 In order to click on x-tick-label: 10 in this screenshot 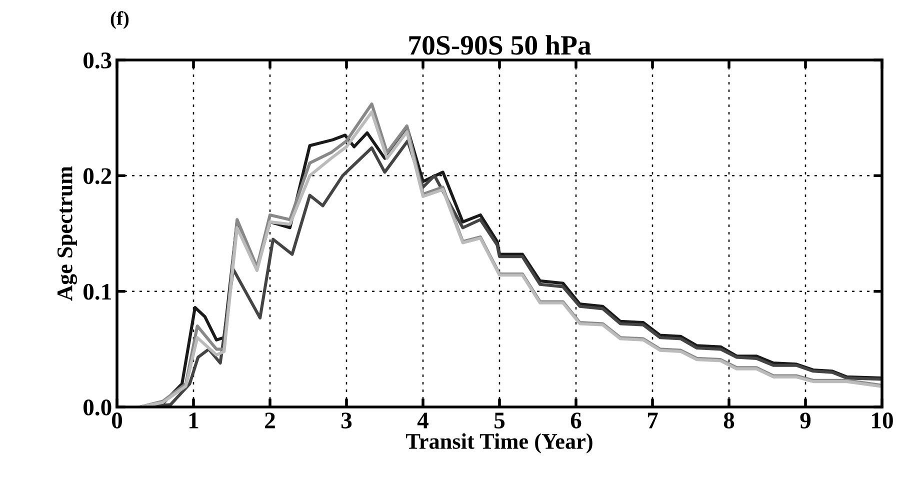, I will do `click(882, 420)`.